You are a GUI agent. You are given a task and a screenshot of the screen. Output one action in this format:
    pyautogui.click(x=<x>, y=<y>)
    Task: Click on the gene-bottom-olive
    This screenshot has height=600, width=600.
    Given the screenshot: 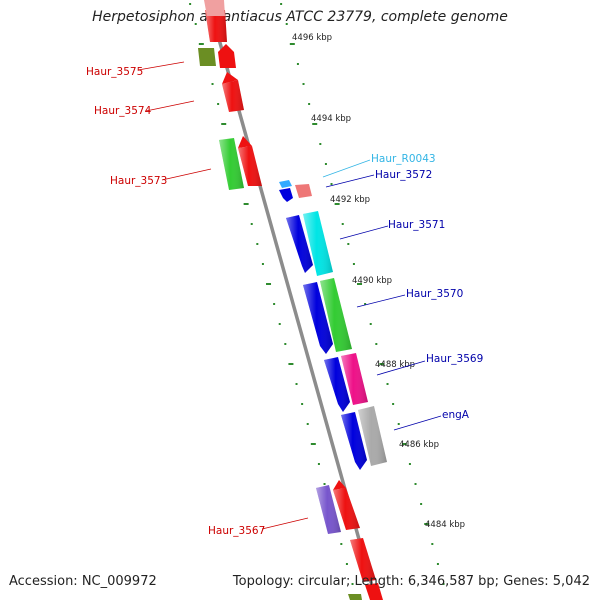 What is the action you would take?
    pyautogui.click(x=355, y=597)
    